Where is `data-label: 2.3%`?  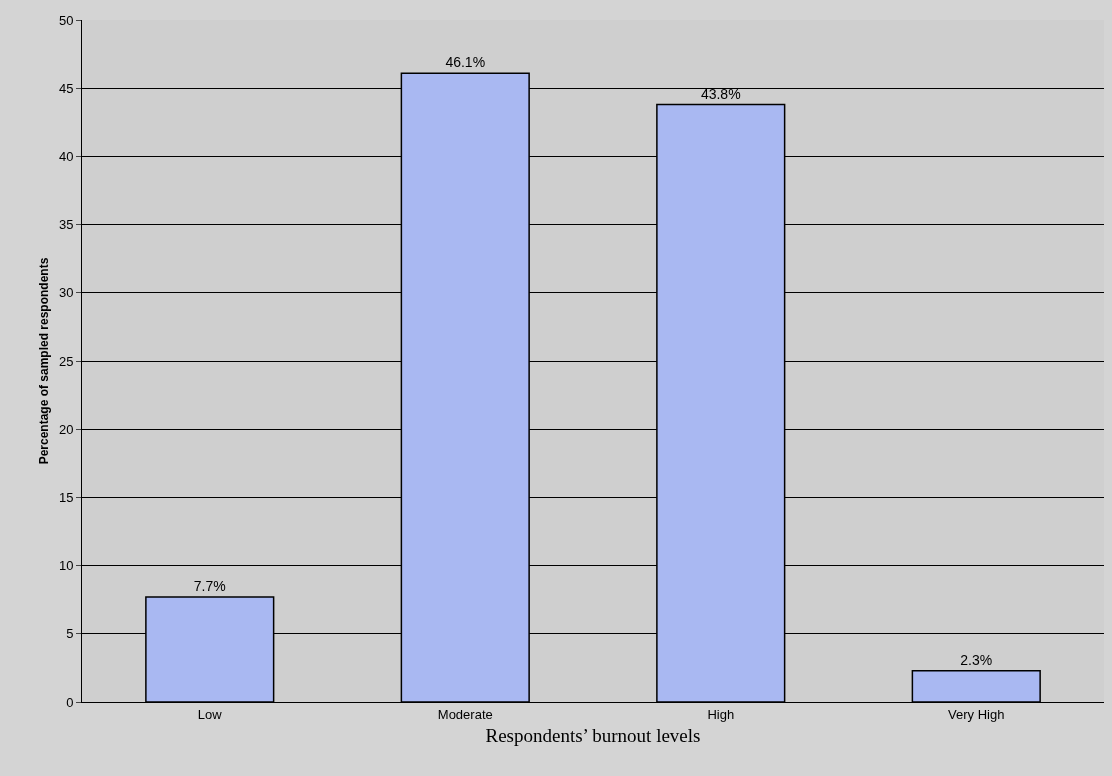
data-label: 2.3% is located at coordinates (976, 659).